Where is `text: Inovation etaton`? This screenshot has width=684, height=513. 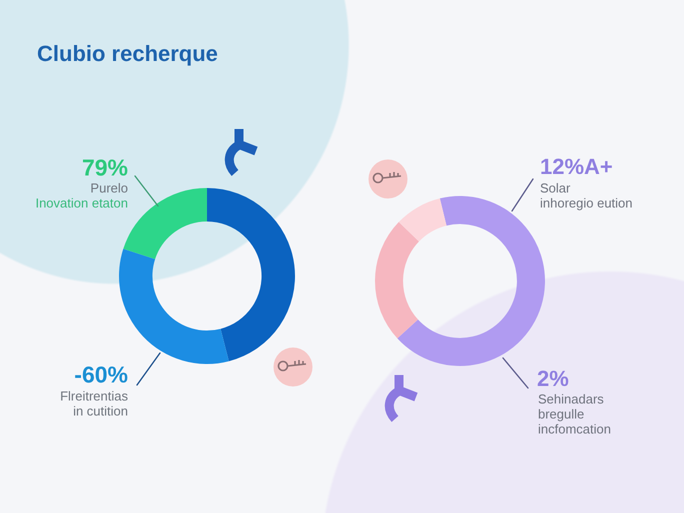
text: Inovation etaton is located at coordinates (81, 203).